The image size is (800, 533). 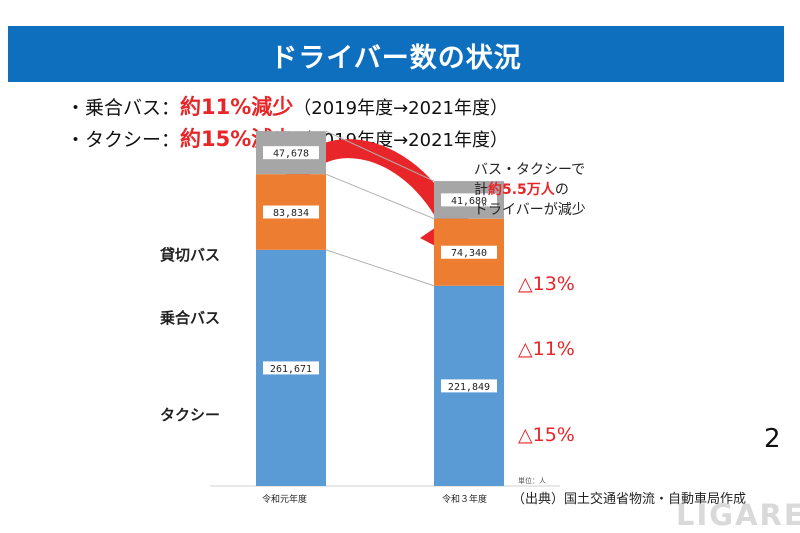 I want to click on connector-lines, so click(x=380, y=208).